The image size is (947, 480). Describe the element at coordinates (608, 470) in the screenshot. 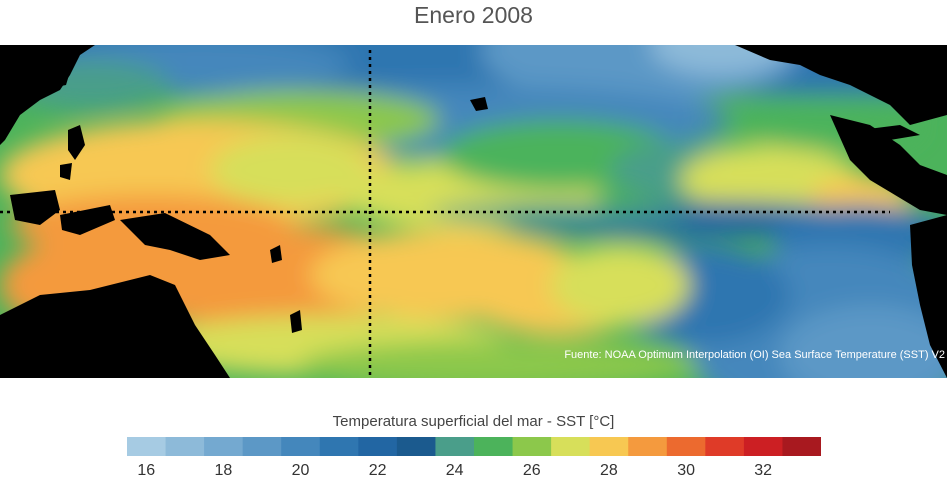

I see `colorbar-tick-label: 28` at that location.